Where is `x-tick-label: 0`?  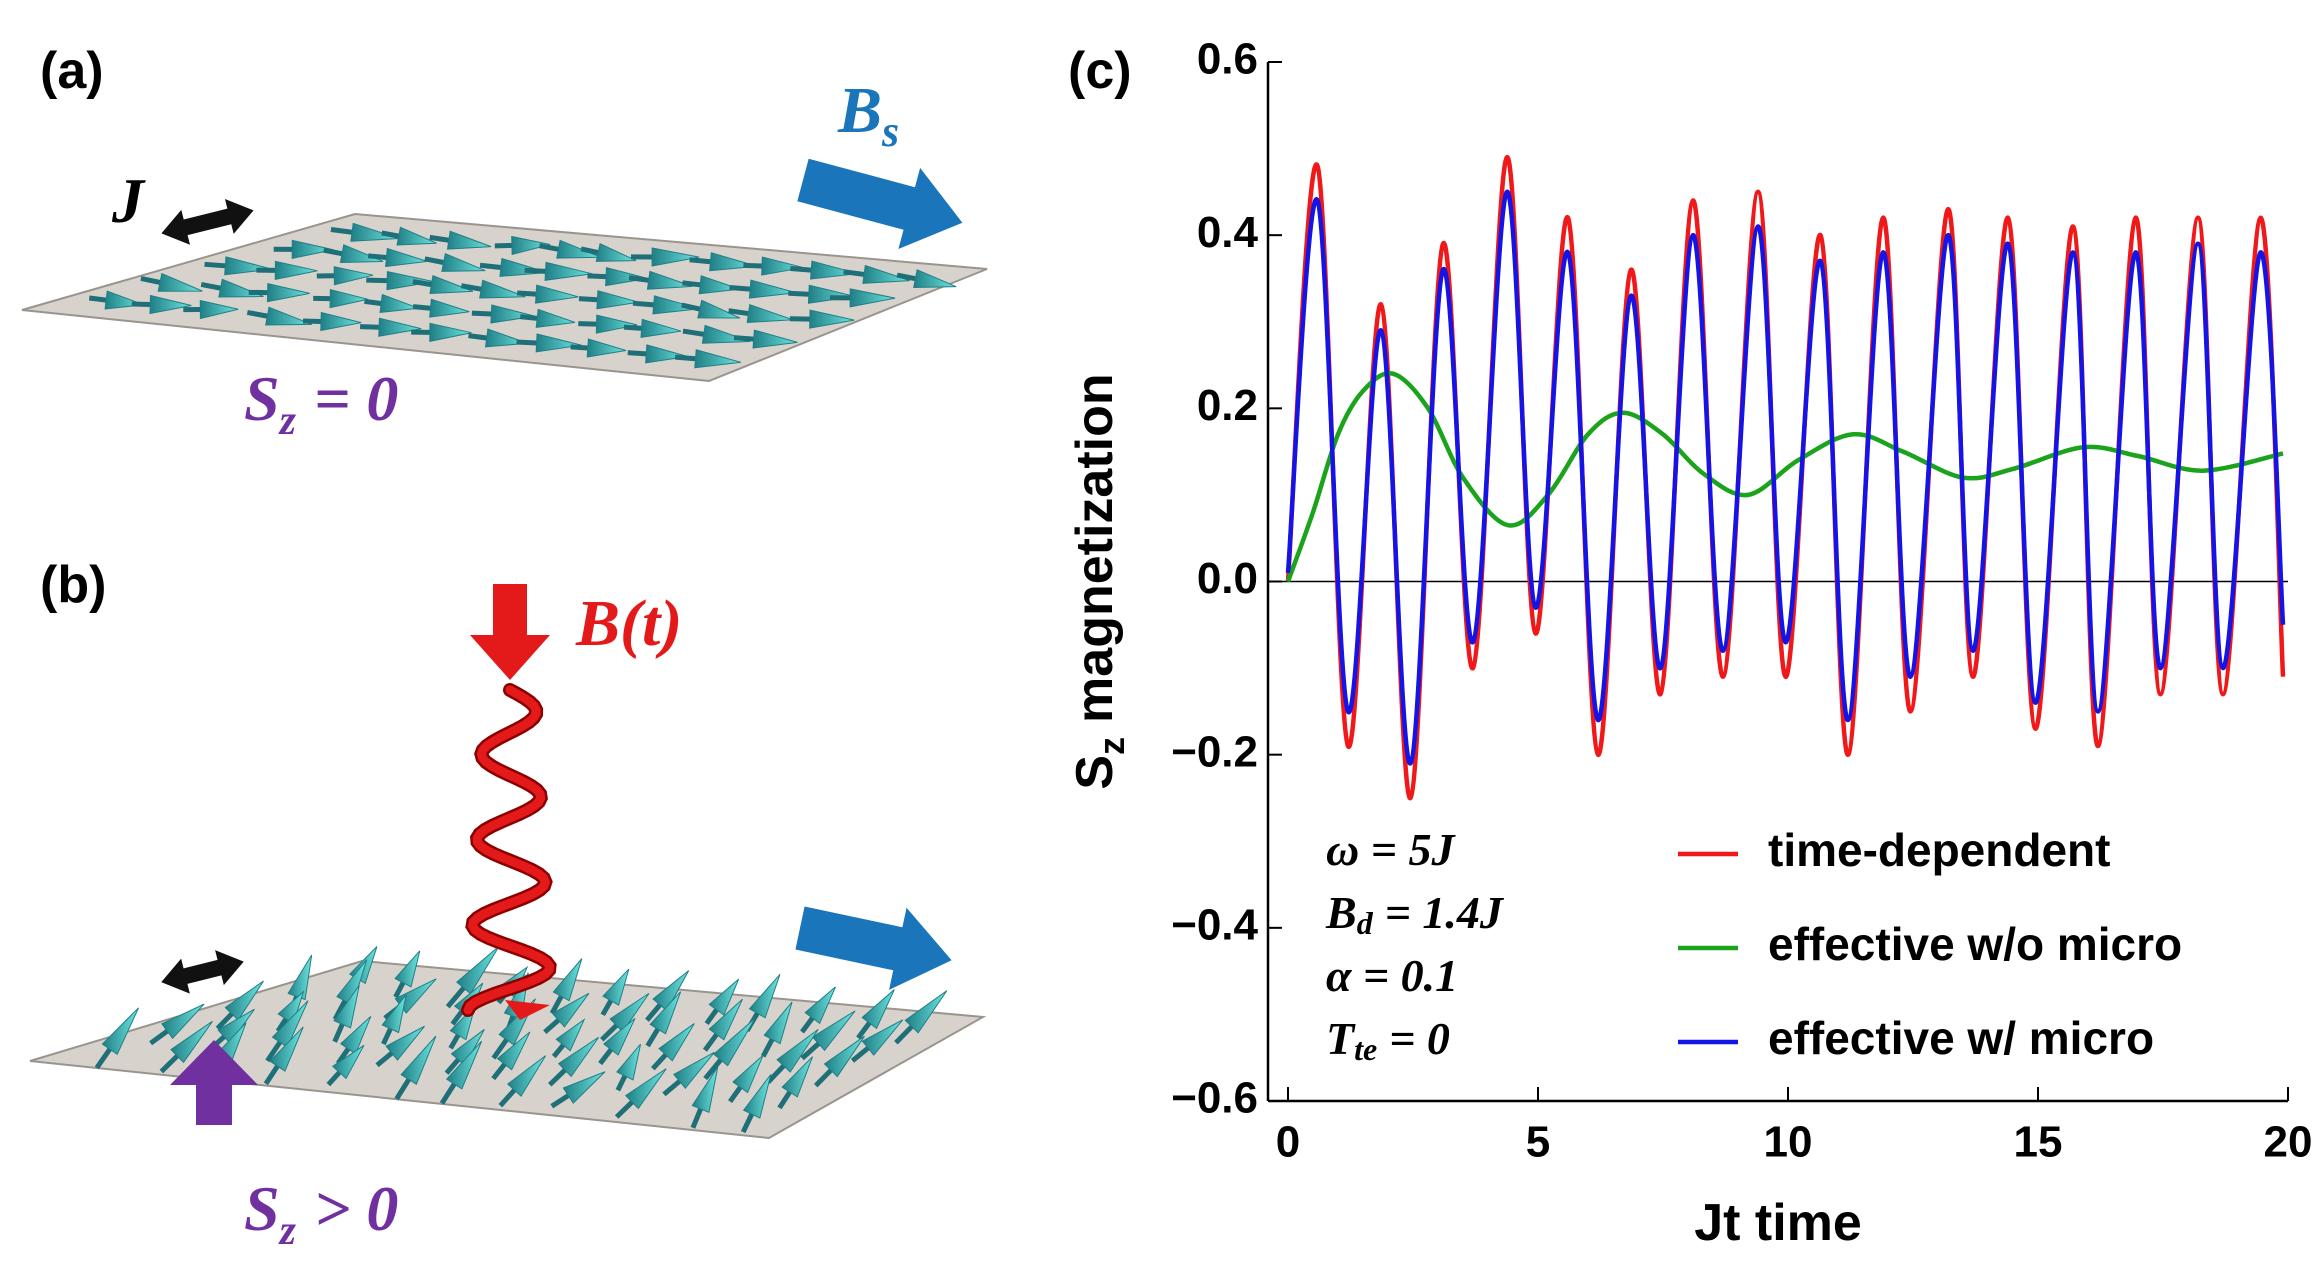 x-tick-label: 0 is located at coordinates (1288, 1142).